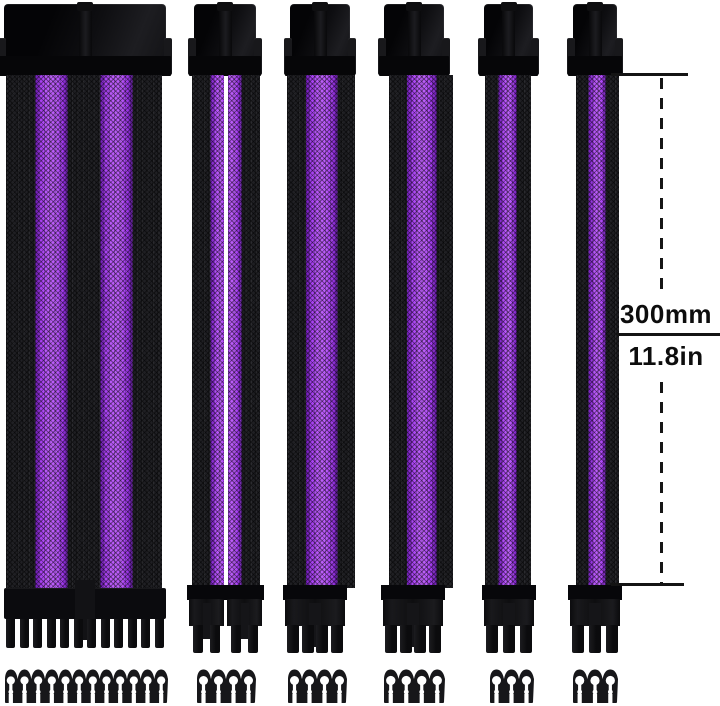 The image size is (720, 706). I want to click on connector-bottom-24pin, so click(85, 616).